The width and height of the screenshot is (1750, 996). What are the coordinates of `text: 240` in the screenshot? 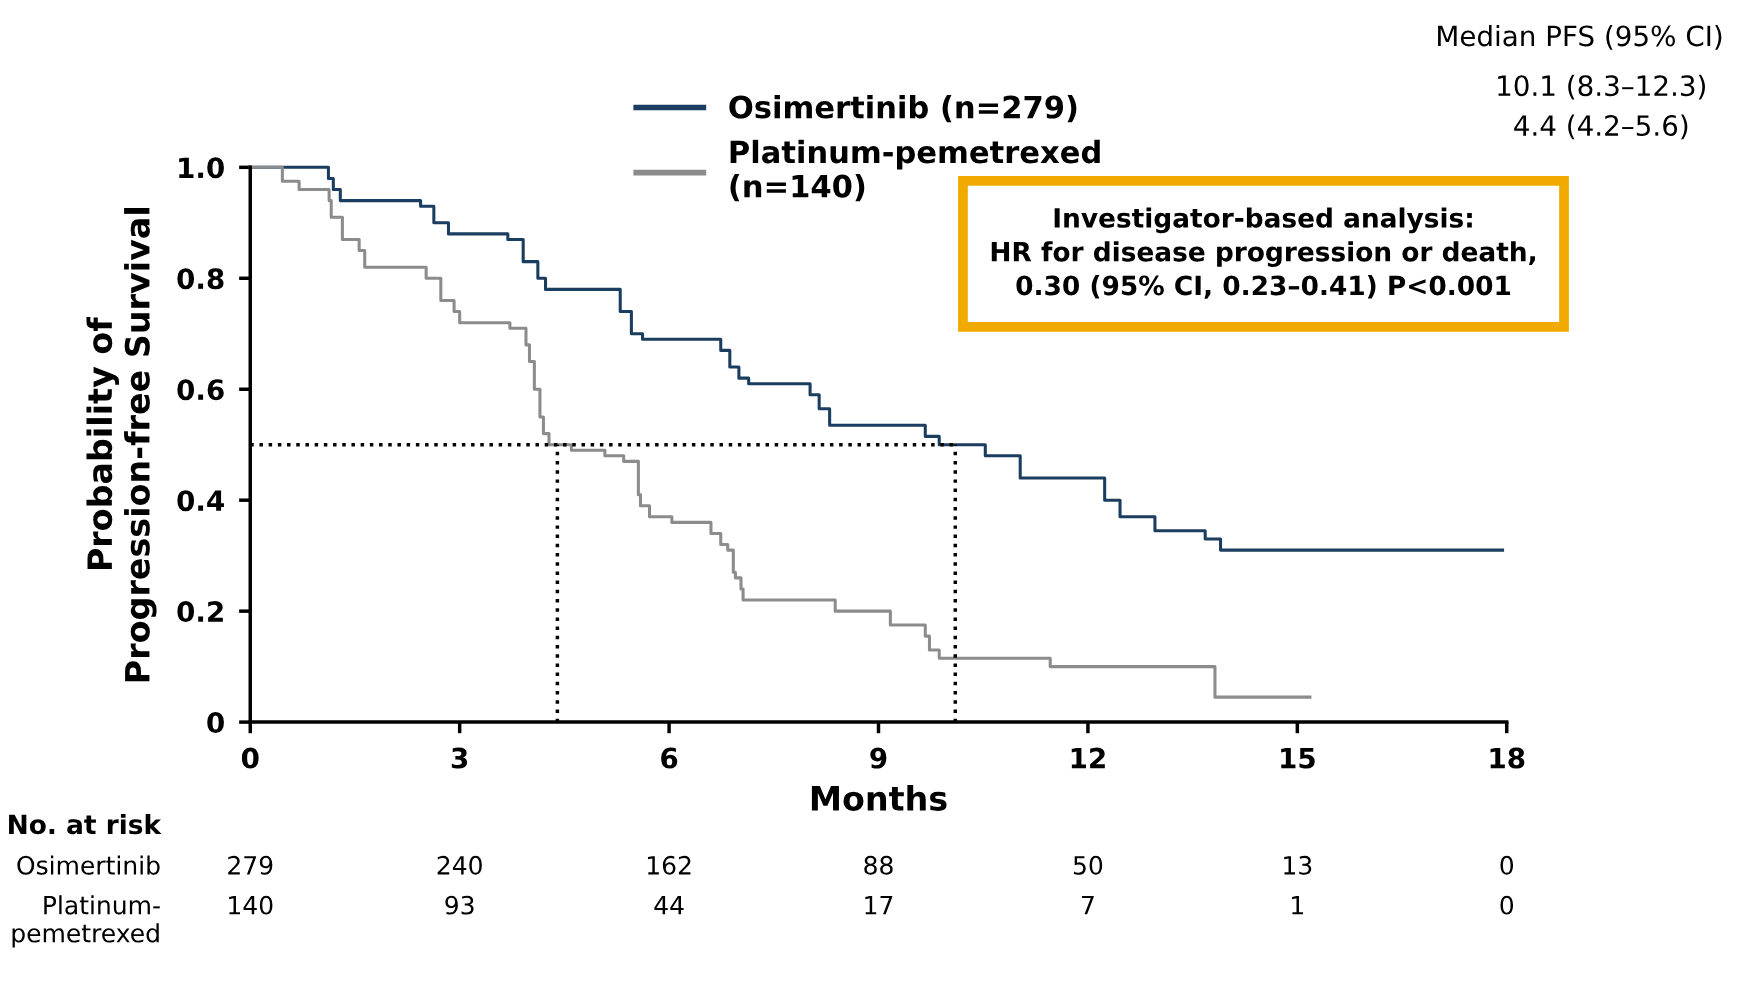 It's located at (459, 865).